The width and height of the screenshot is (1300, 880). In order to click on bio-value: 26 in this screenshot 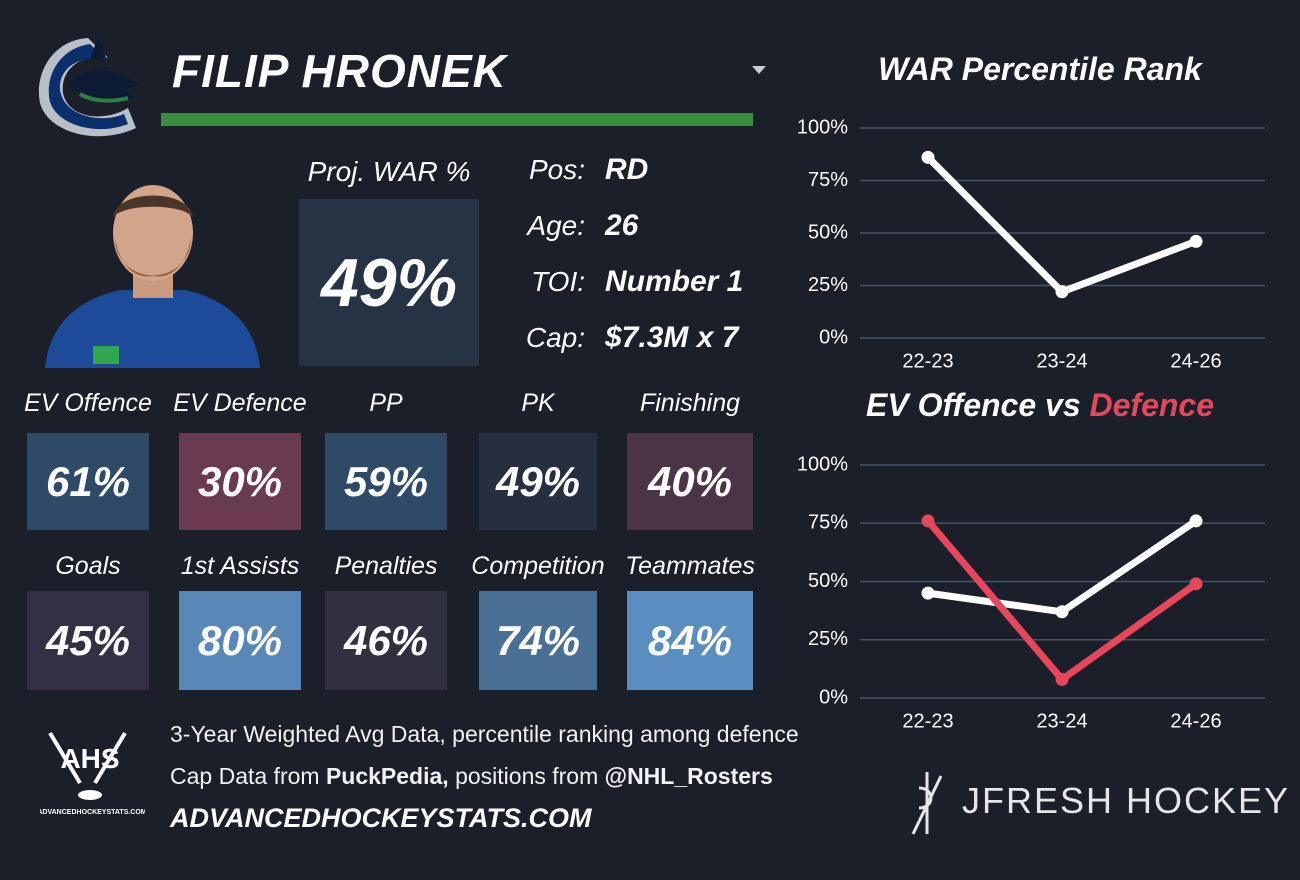, I will do `click(622, 225)`.